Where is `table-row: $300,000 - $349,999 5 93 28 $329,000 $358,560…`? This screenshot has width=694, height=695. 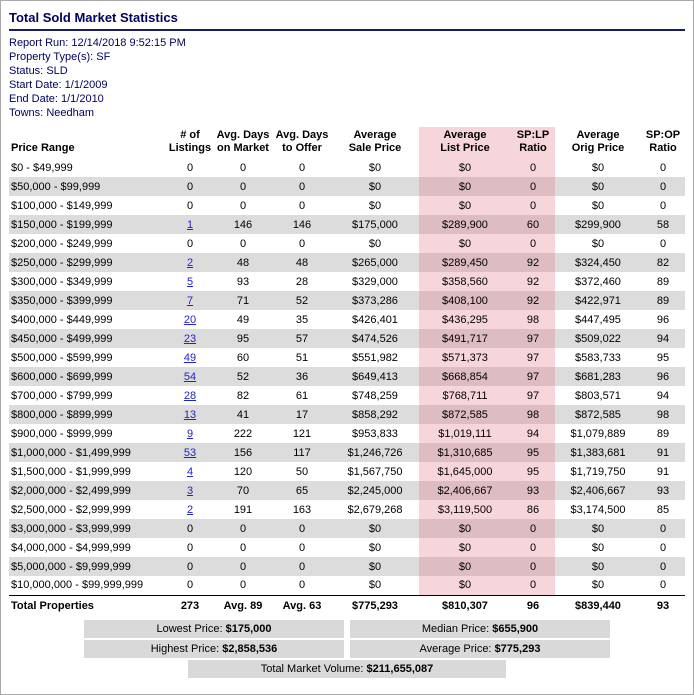 table-row: $300,000 - $349,999 5 93 28 $329,000 $358,560… is located at coordinates (347, 281).